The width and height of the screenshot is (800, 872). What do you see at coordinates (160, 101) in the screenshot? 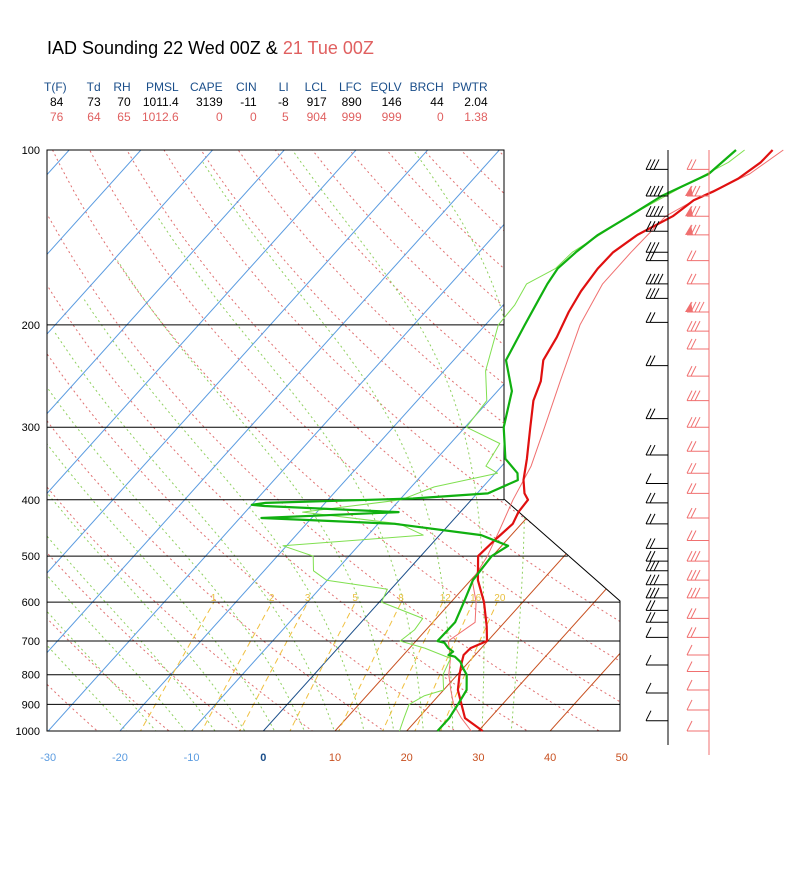
I see `stats-cur-pmsl: 1011.4` at bounding box center [160, 101].